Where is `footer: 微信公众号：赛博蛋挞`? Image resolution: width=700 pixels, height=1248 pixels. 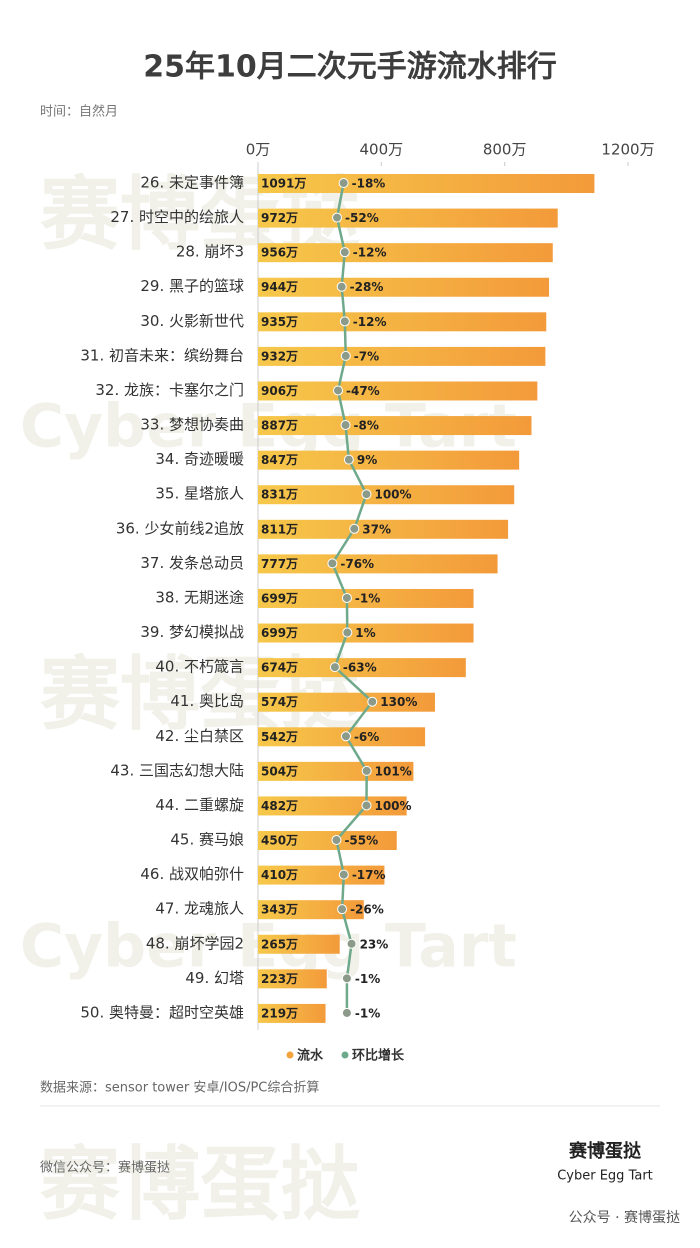 footer: 微信公众号：赛博蛋挞 is located at coordinates (105, 1168).